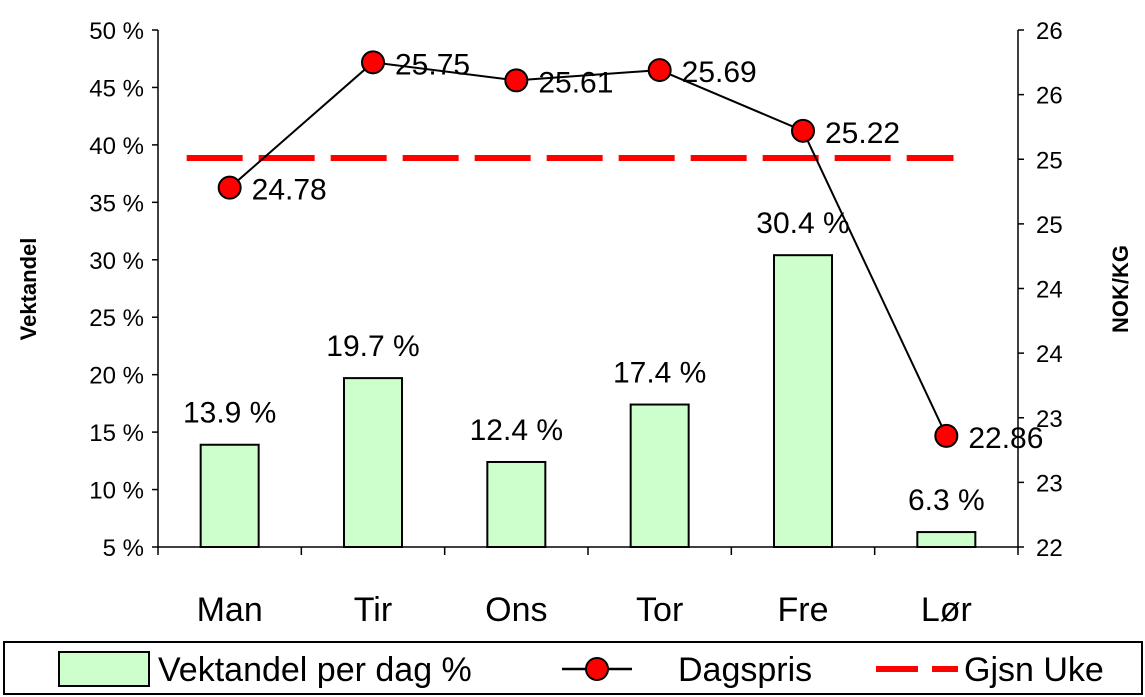 This screenshot has width=1145, height=697. I want to click on left-y-axis: 5 % 10 % 15 % 20 % 25 % 30 % 35 % 40 % 45 % 50 %, so click(124, 290).